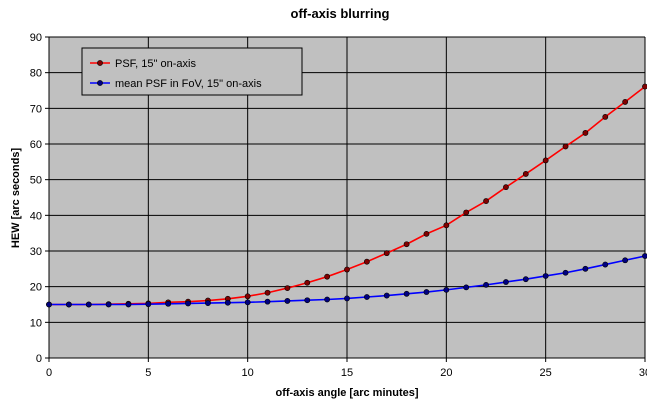 This screenshot has height=404, width=647. What do you see at coordinates (248, 373) in the screenshot?
I see `x-tick-label: 10` at bounding box center [248, 373].